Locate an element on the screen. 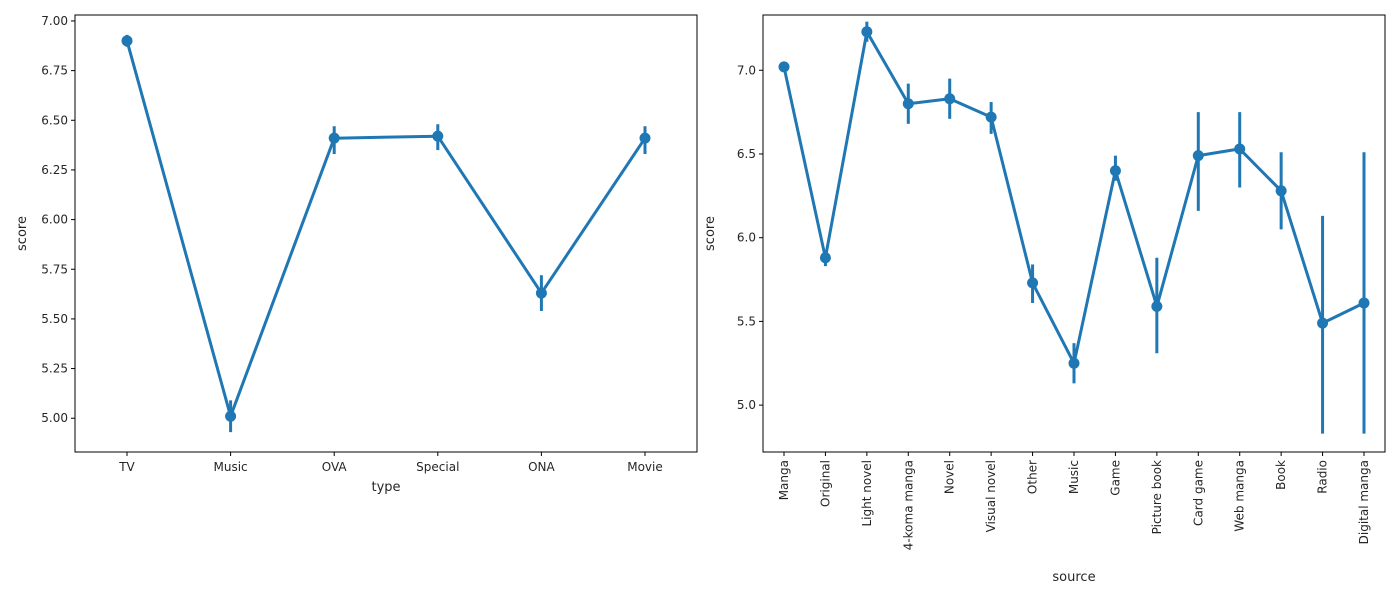 This screenshot has height=600, width=1400. y-tick-label: 6.75 is located at coordinates (54, 71).